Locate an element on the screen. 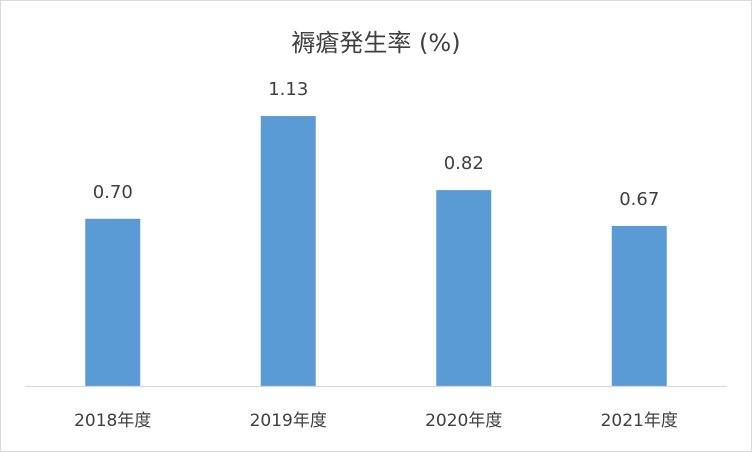 This screenshot has width=752, height=452. data-label-2018年度: 0.70 is located at coordinates (113, 192).